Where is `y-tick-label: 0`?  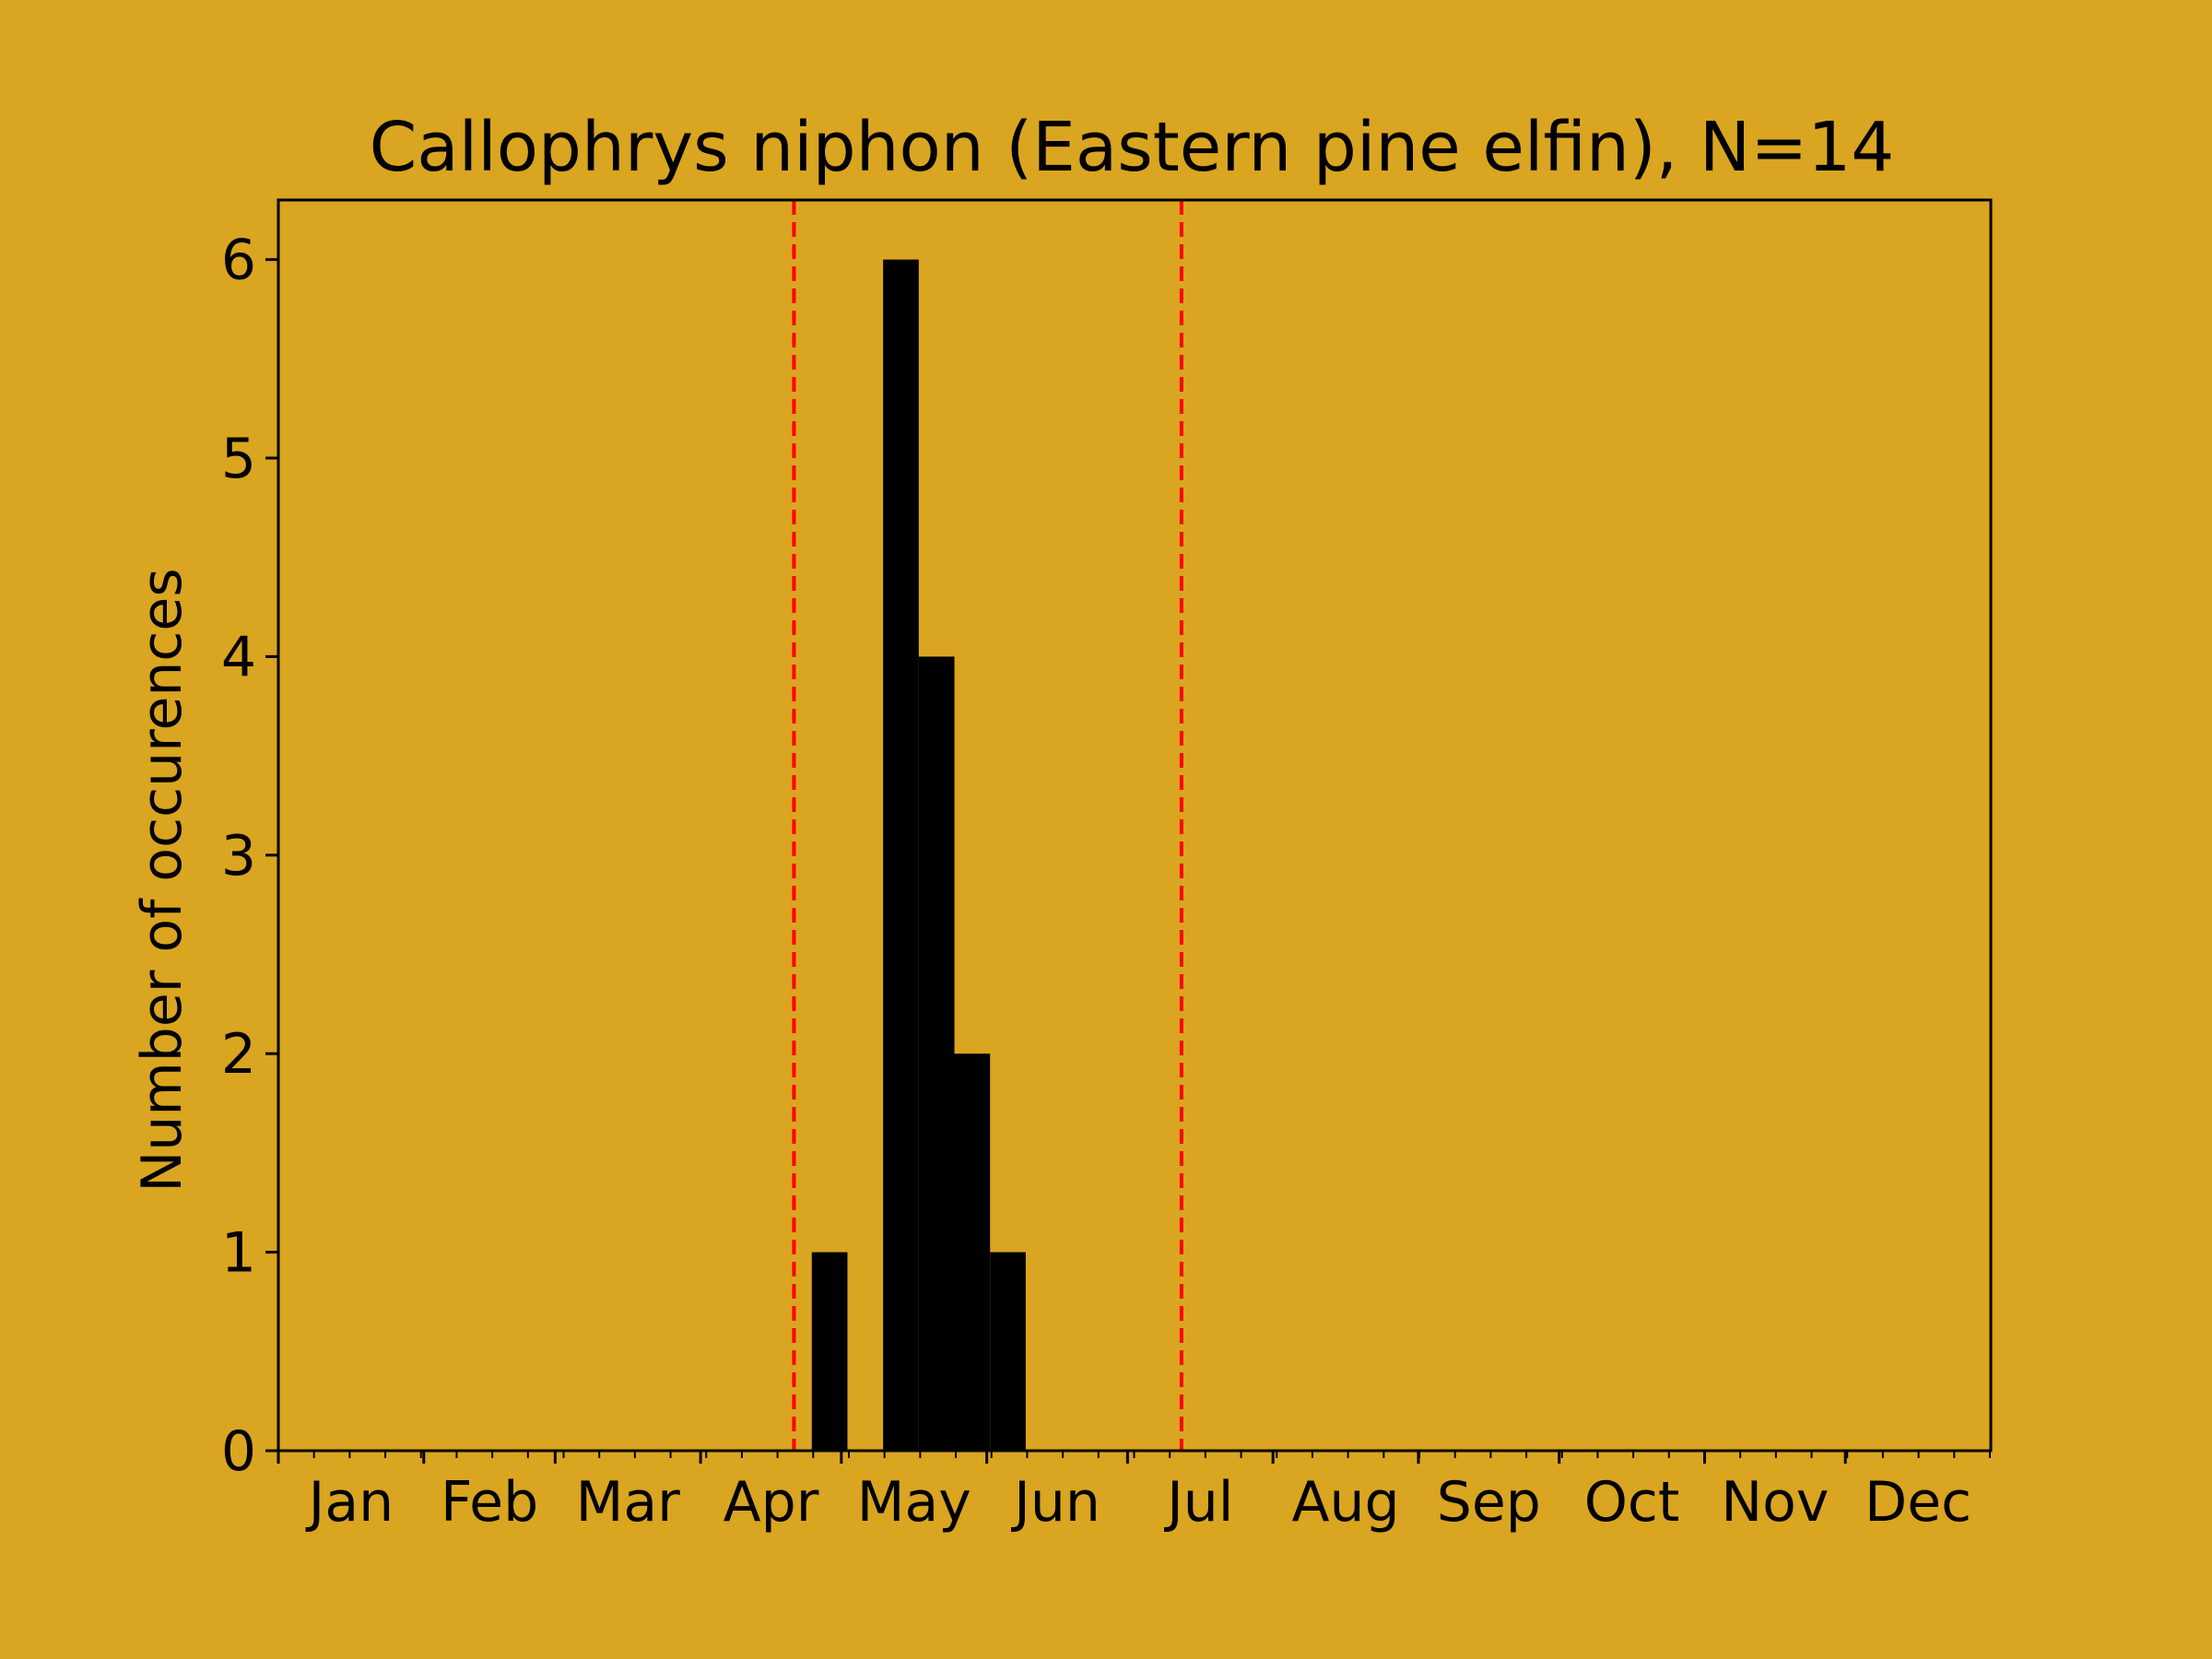 y-tick-label: 0 is located at coordinates (238, 1451).